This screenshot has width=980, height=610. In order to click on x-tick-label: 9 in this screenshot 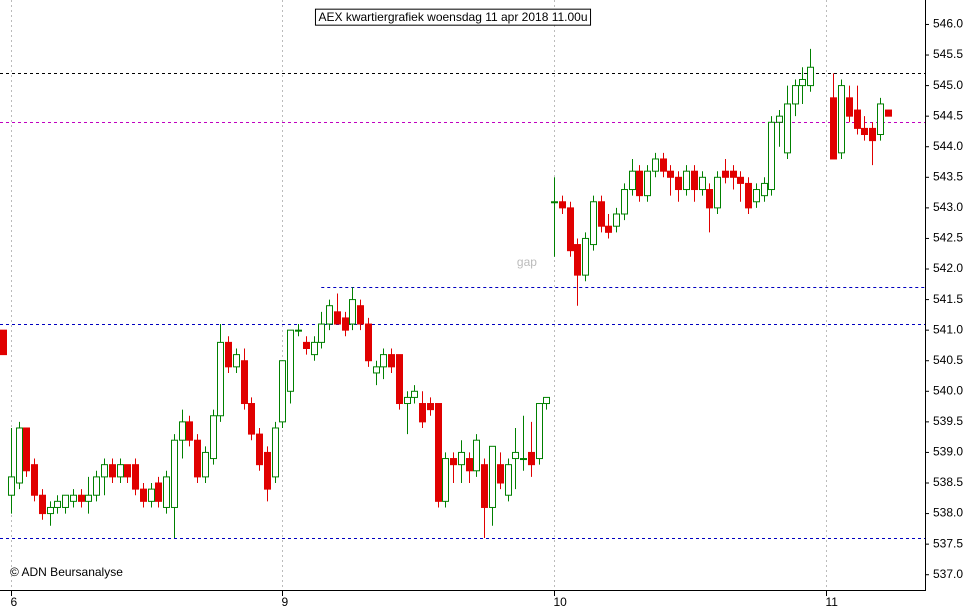, I will do `click(285, 602)`.